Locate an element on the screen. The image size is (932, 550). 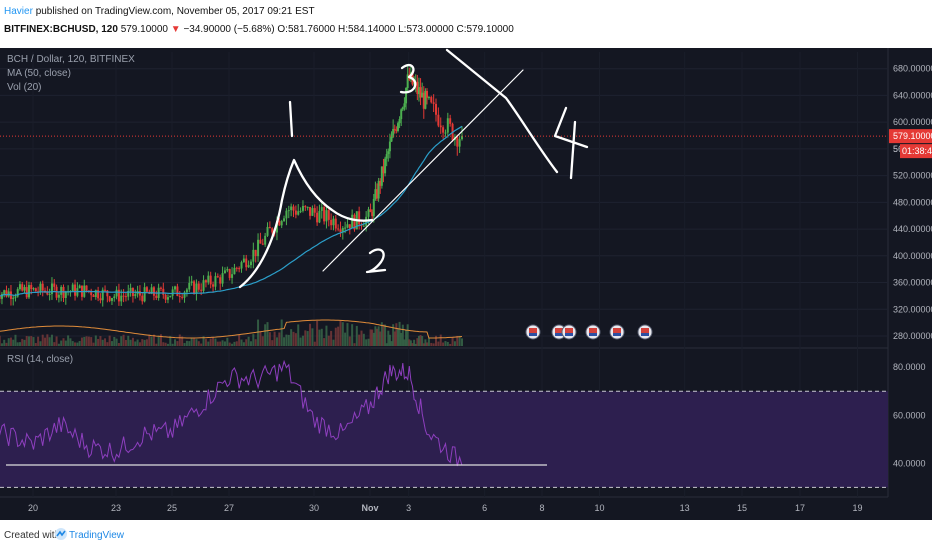
close-label: C: is located at coordinates (461, 29).